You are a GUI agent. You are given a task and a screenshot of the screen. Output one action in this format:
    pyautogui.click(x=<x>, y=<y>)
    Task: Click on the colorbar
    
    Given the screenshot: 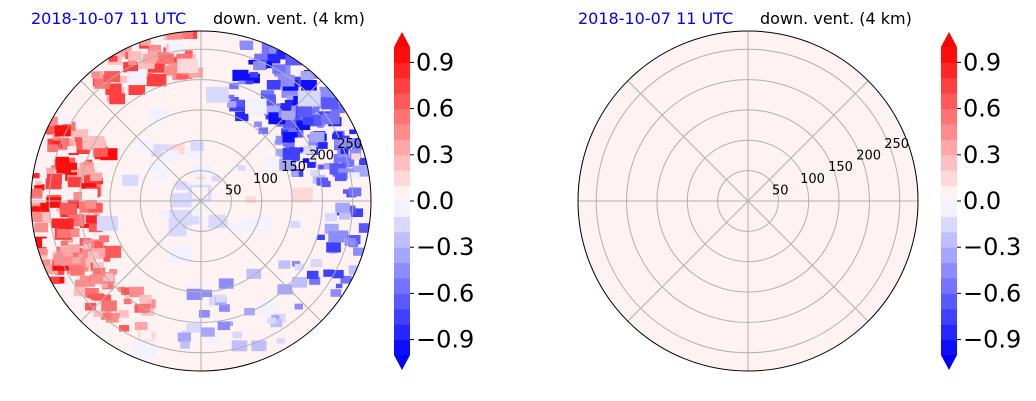 What is the action you would take?
    pyautogui.click(x=404, y=201)
    